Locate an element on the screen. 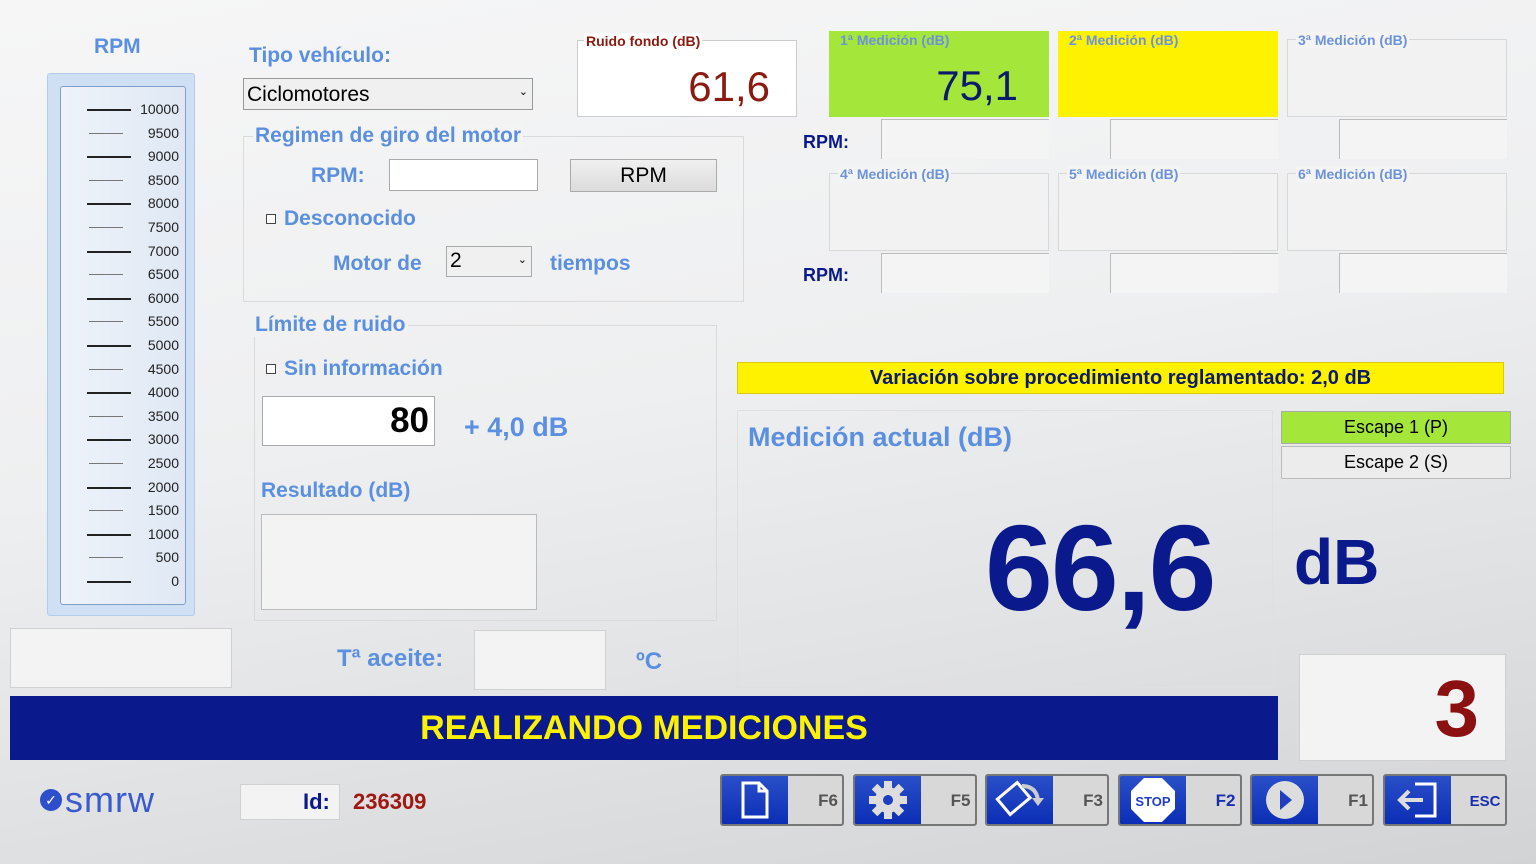 This screenshot has width=1536, height=864. no-info-checkbox is located at coordinates (271, 369).